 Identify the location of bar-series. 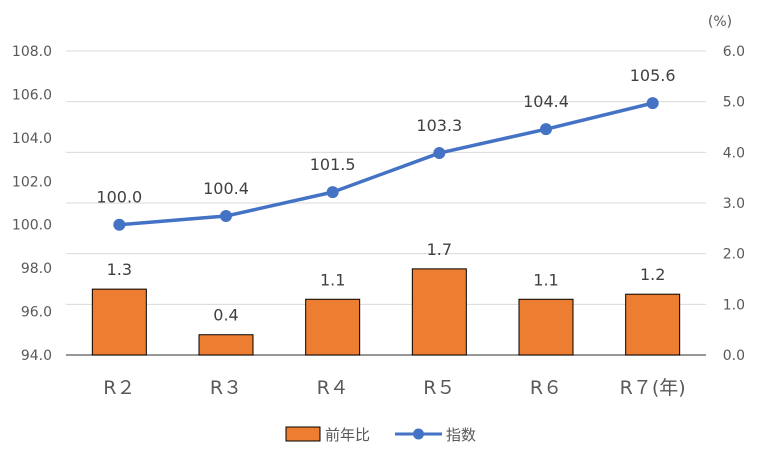
(386, 312).